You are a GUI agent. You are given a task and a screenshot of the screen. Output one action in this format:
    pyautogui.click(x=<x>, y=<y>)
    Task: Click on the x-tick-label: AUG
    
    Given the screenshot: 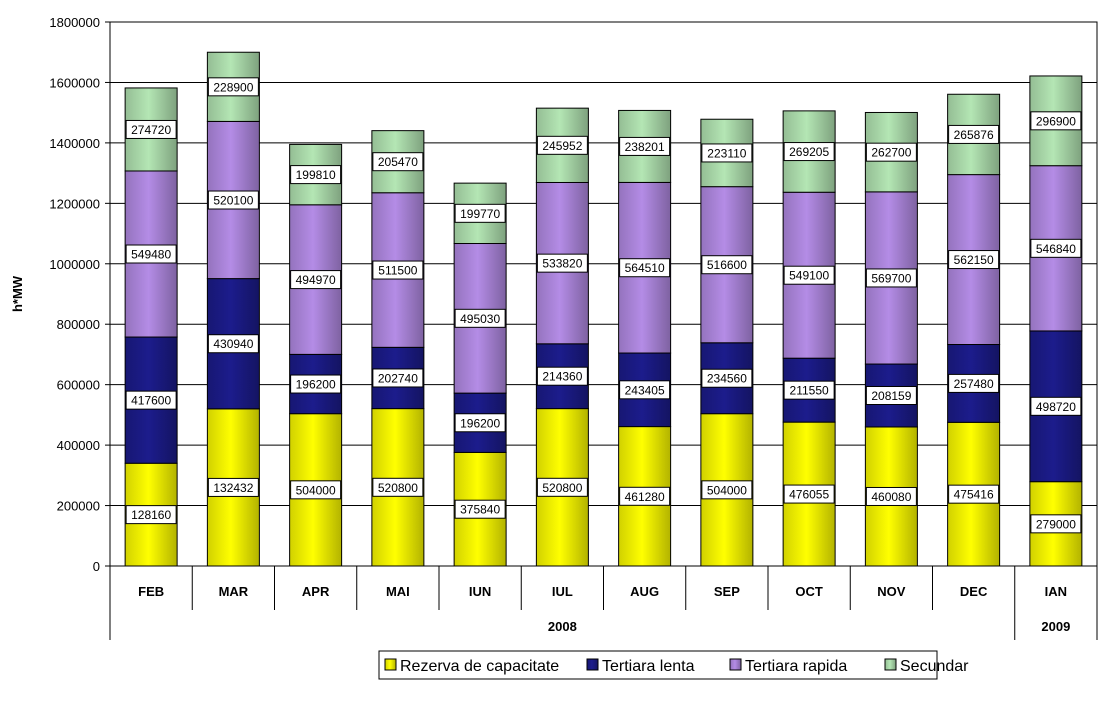 What is the action you would take?
    pyautogui.click(x=644, y=591)
    